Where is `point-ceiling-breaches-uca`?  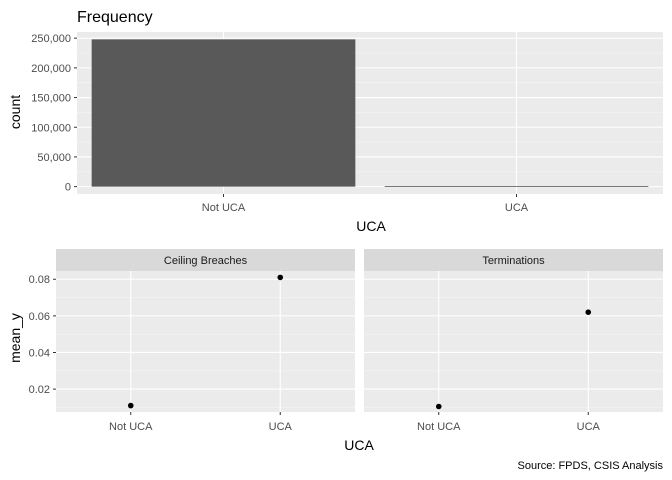
point-ceiling-breaches-uca is located at coordinates (280, 277).